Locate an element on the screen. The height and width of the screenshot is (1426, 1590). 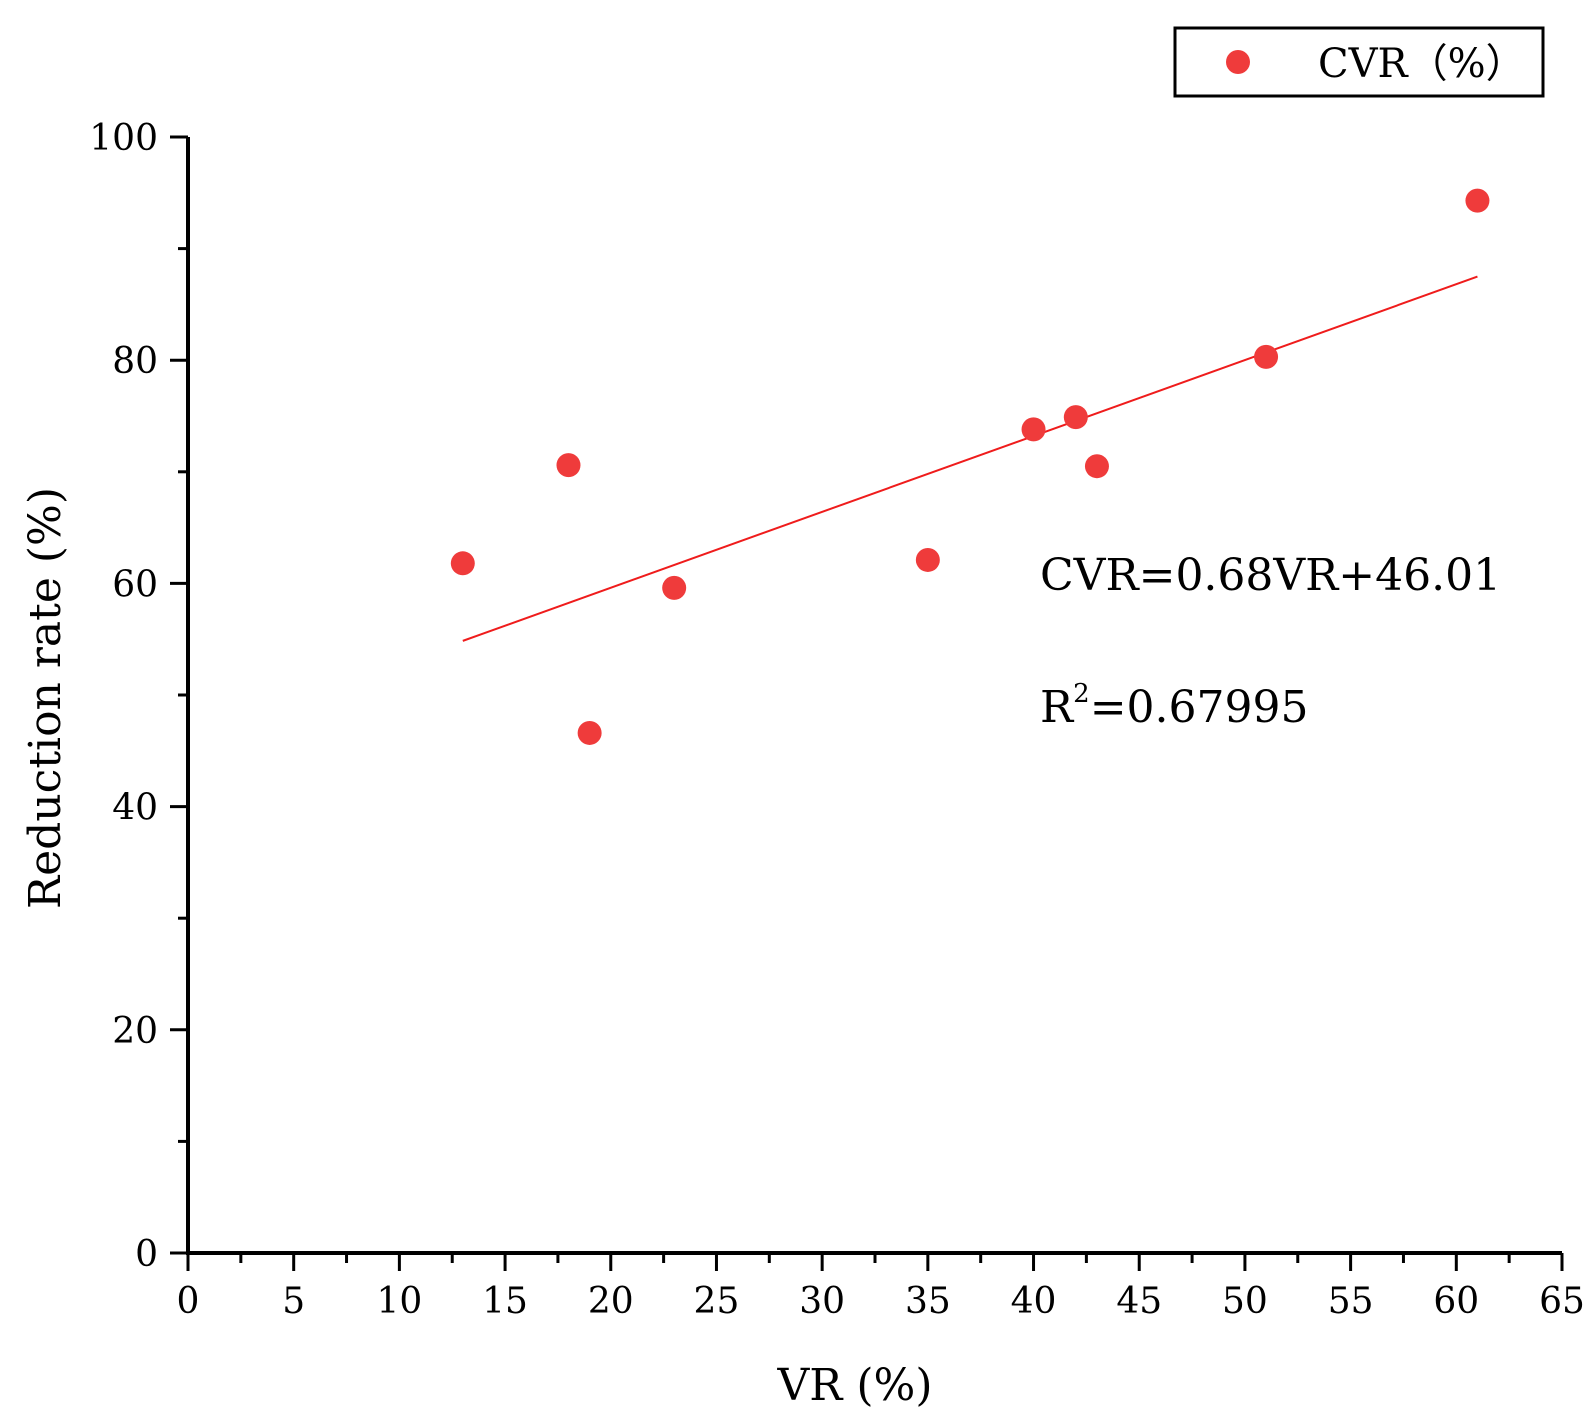
r-squared-value: =0.67995 is located at coordinates (1199, 707).